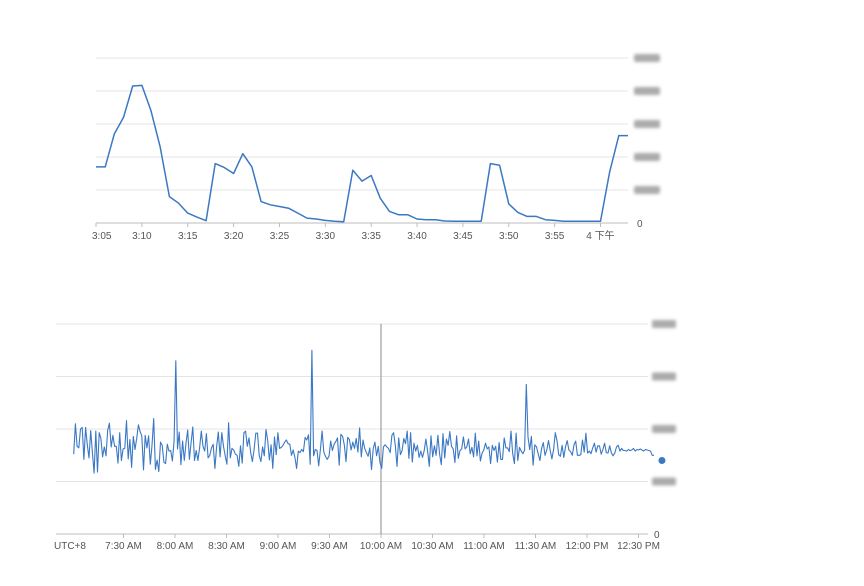  Describe the element at coordinates (142, 236) in the screenshot. I see `top-x-tick-label: 3:10` at that location.